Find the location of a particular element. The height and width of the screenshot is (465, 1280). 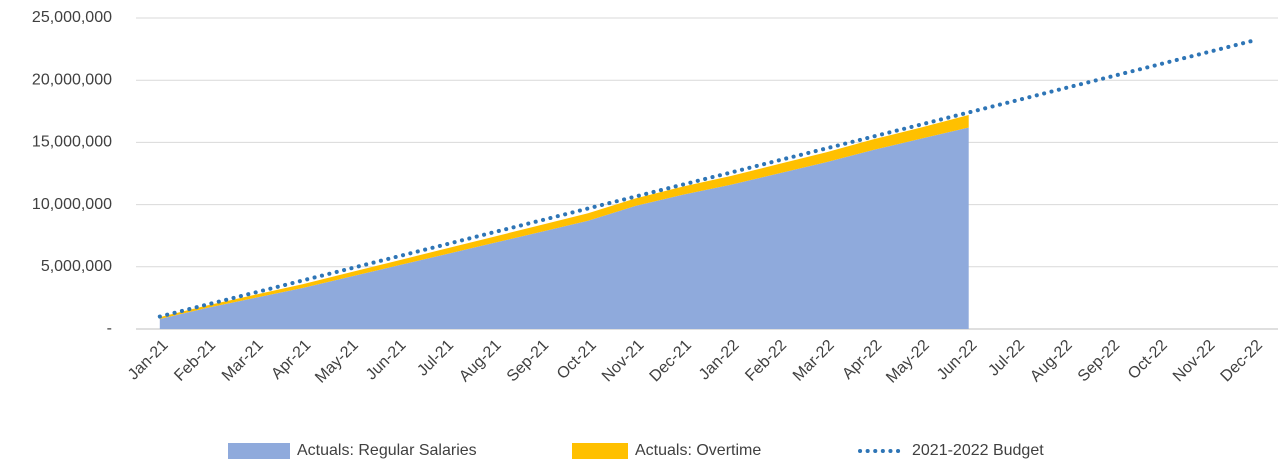

x-tick-label: Mar-21 is located at coordinates (243, 361).